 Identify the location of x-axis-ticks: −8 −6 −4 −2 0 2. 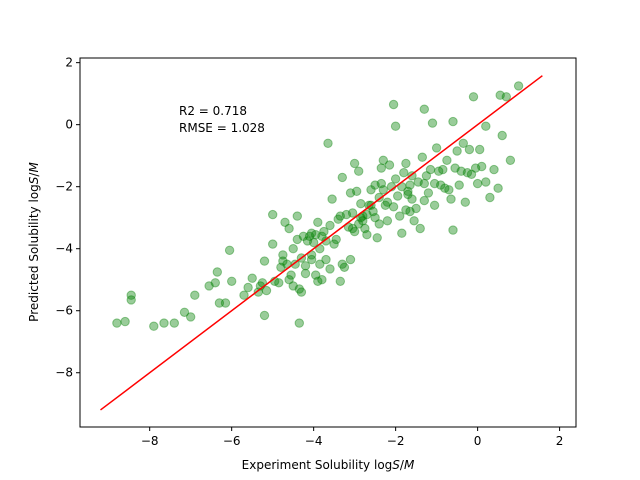
(352, 437).